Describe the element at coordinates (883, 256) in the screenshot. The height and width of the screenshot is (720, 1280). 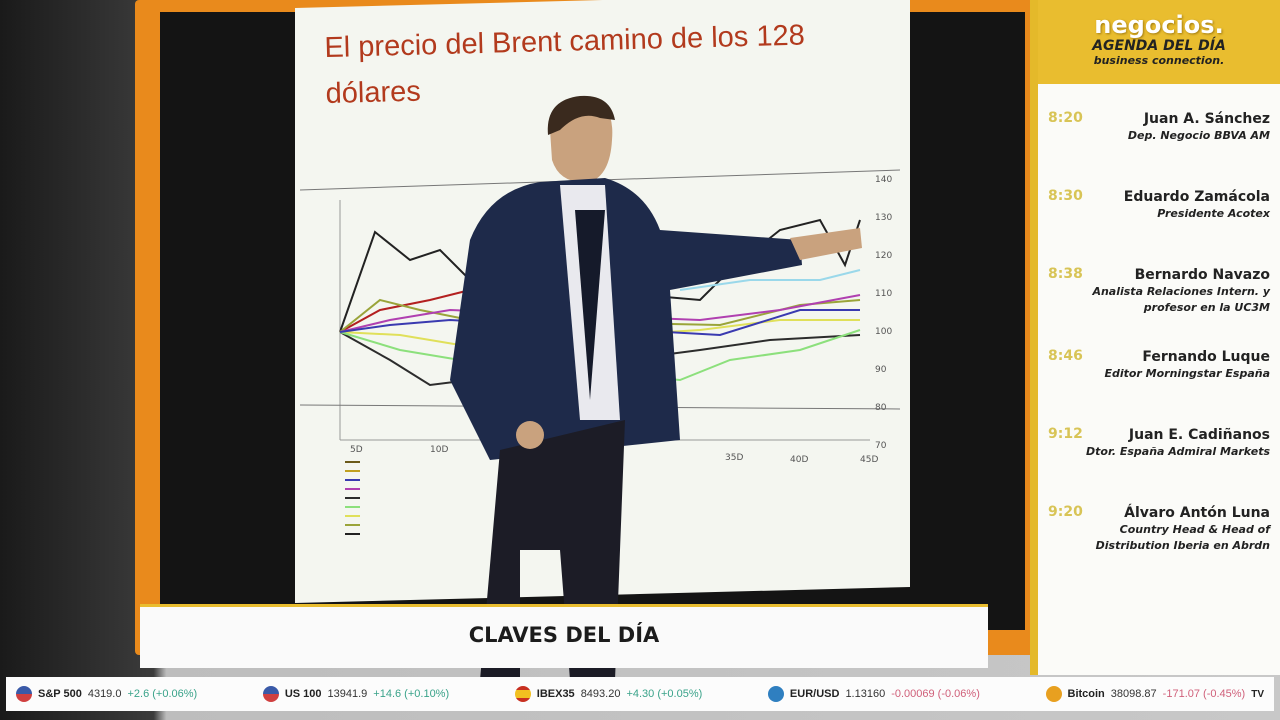
I see `y-tick: 120` at that location.